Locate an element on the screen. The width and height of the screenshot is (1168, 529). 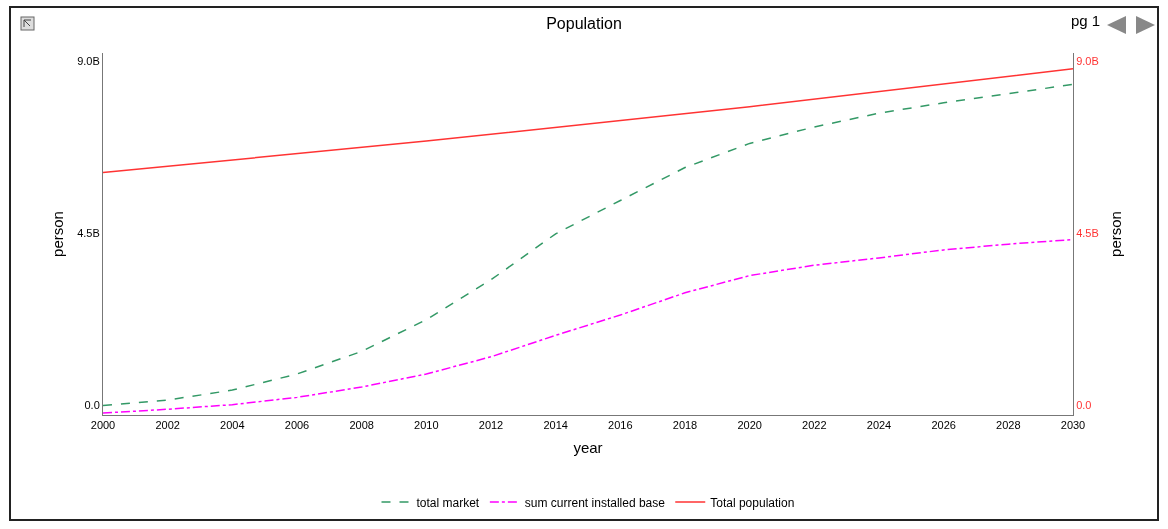
x-tick-label: 2022 is located at coordinates (814, 425).